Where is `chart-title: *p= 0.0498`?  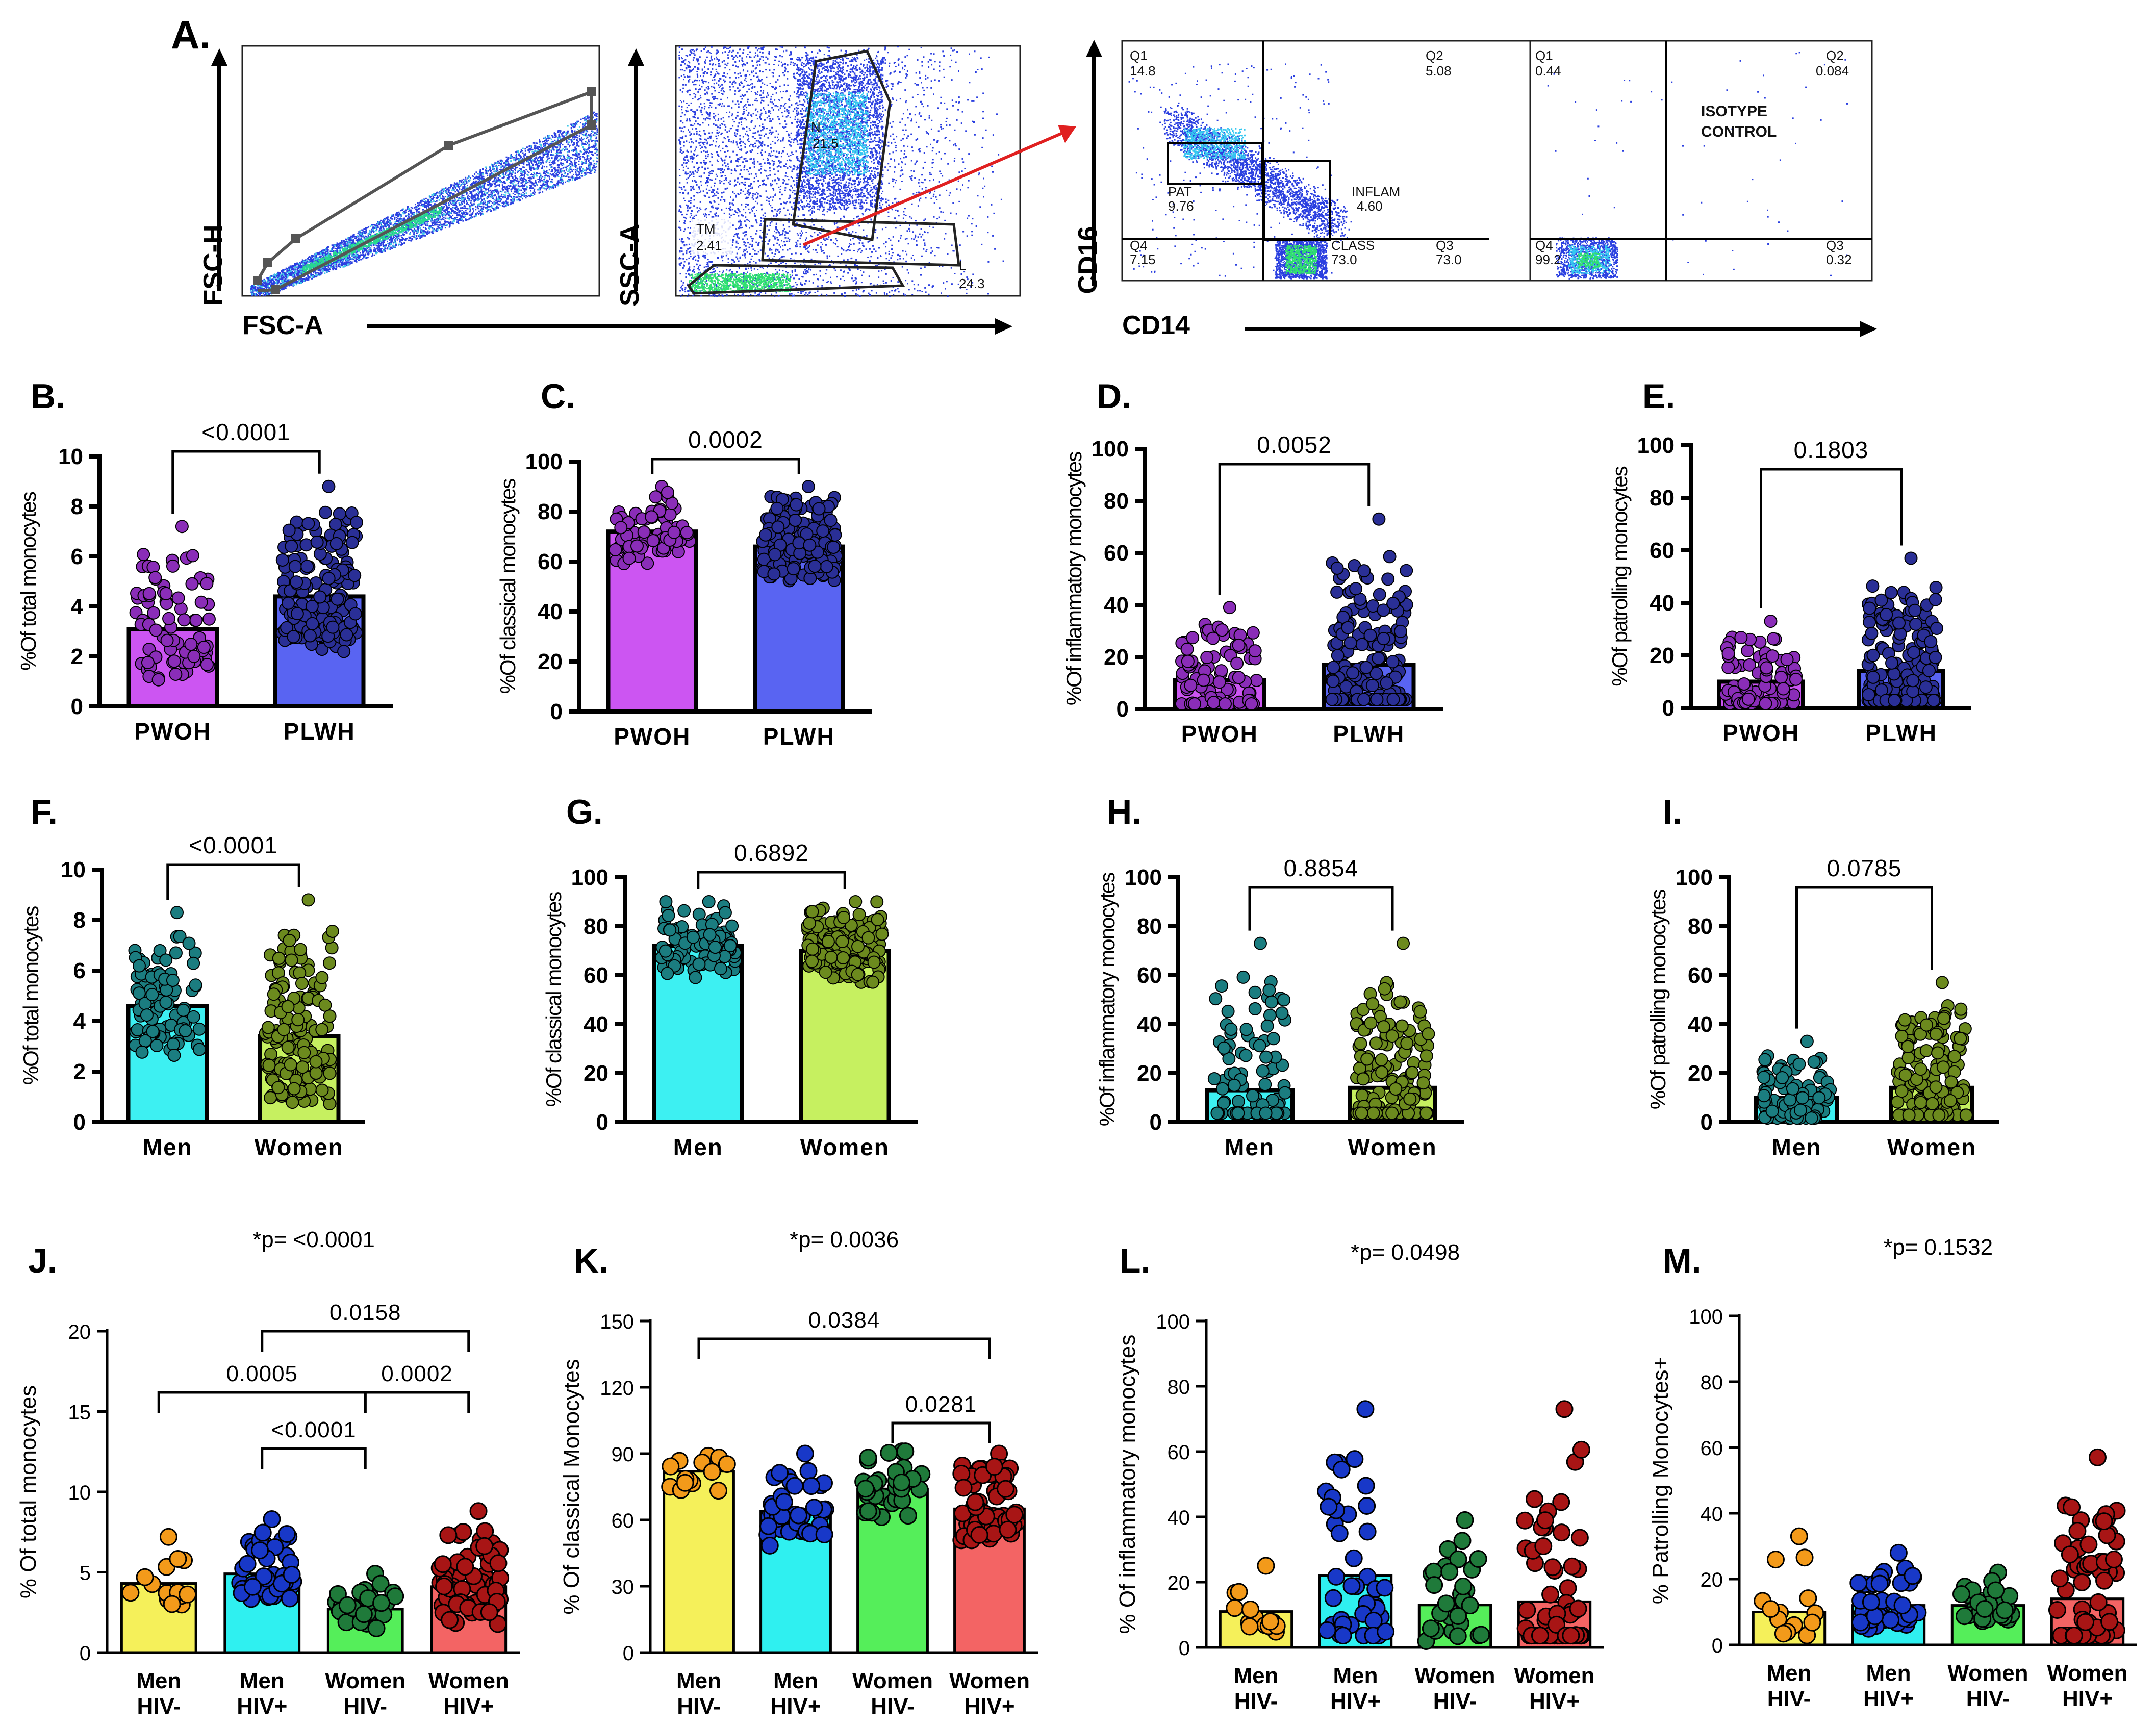 chart-title: *p= 0.0498 is located at coordinates (1405, 1252).